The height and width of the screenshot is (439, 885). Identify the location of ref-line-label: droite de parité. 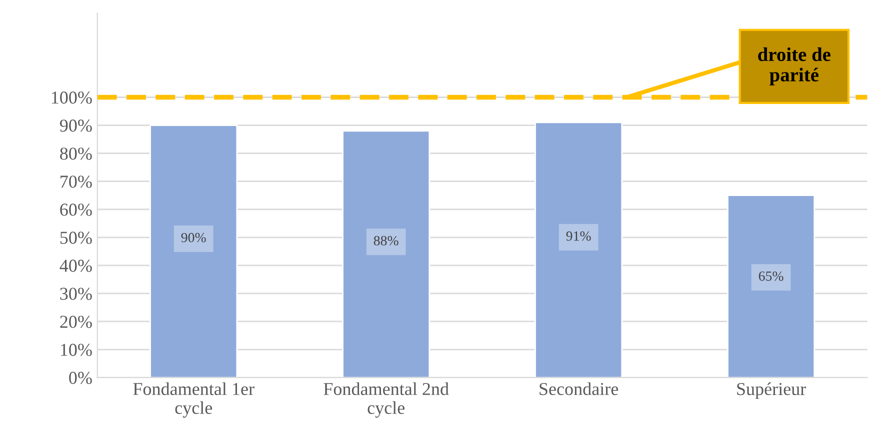
(794, 66).